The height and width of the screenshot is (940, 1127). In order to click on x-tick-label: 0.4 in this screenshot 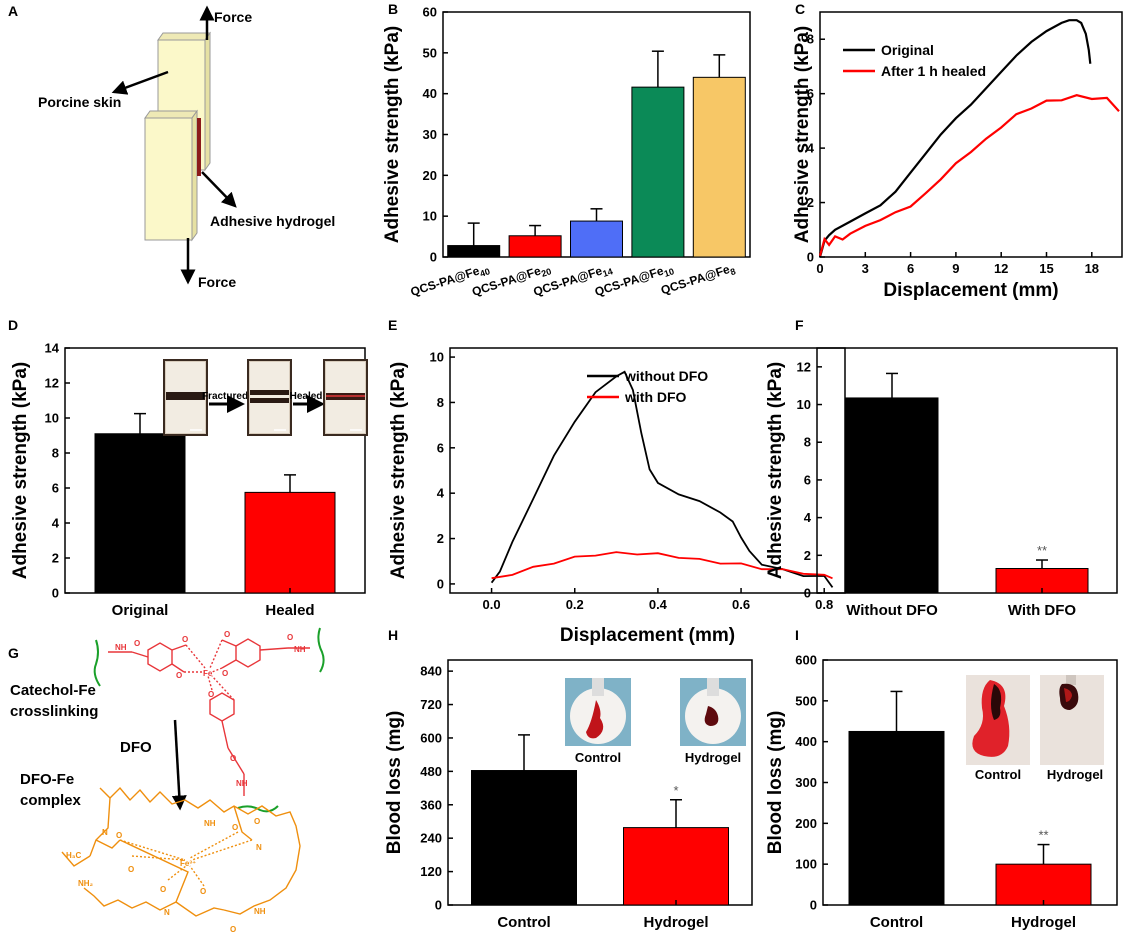, I will do `click(658, 604)`.